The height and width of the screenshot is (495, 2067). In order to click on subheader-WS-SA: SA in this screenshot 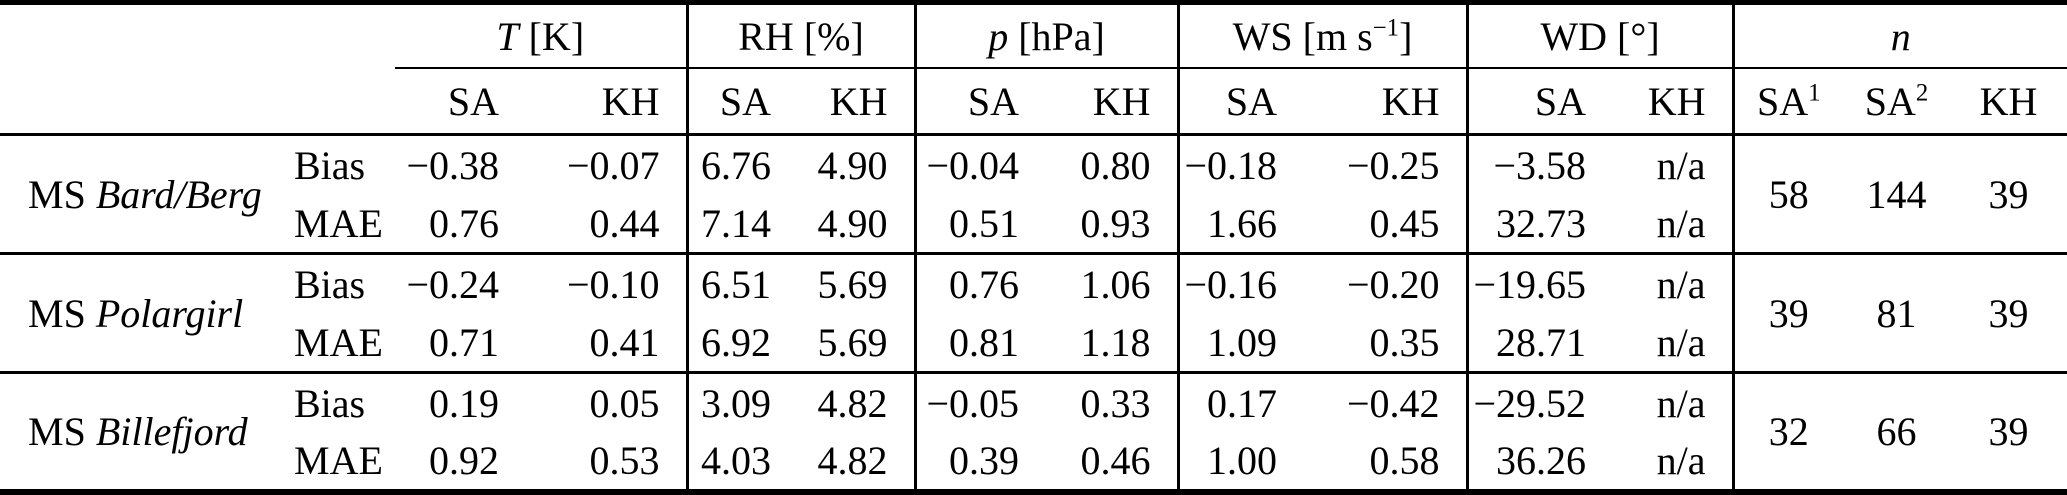, I will do `click(1241, 102)`.